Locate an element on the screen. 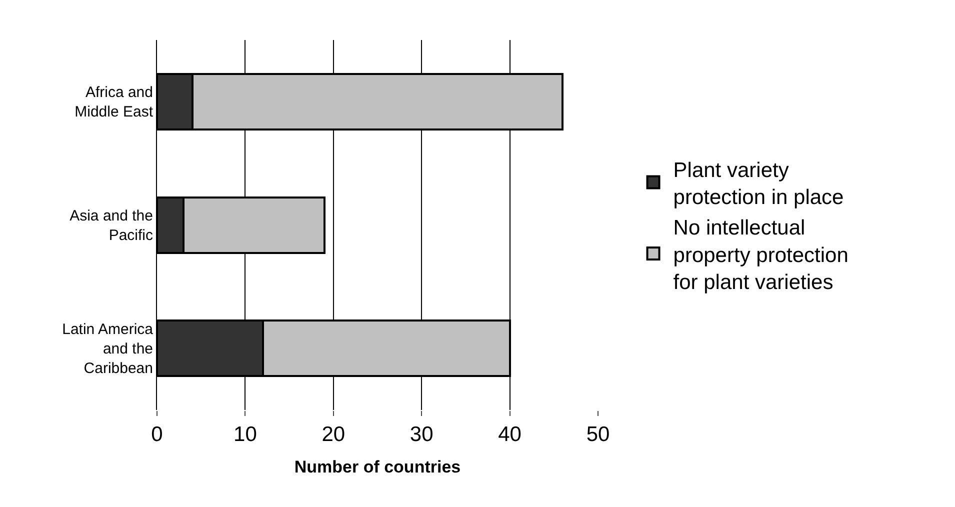  legend-label: No intellectual property protection for plant varieties is located at coordinates (760, 255).